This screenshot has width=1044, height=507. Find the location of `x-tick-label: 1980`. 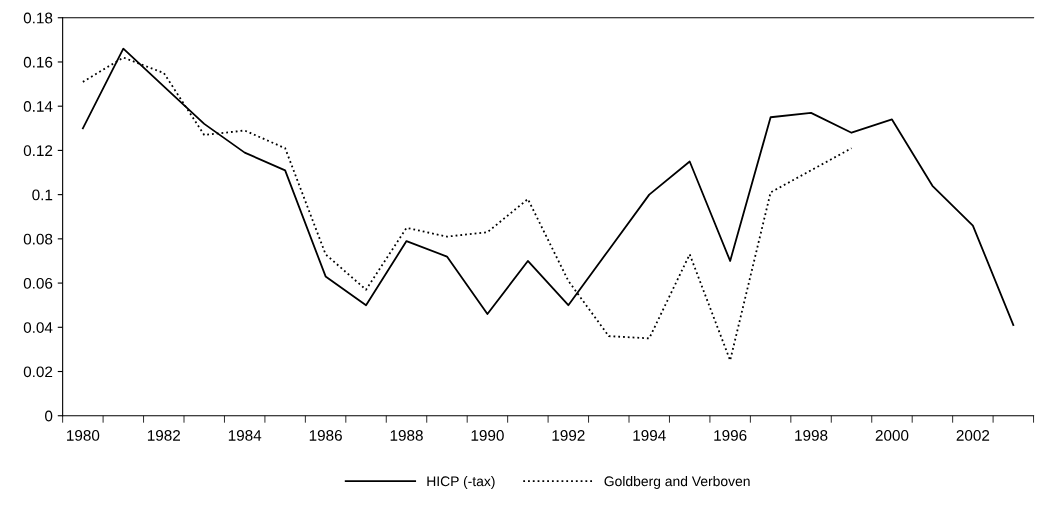

x-tick-label: 1980 is located at coordinates (83, 435).